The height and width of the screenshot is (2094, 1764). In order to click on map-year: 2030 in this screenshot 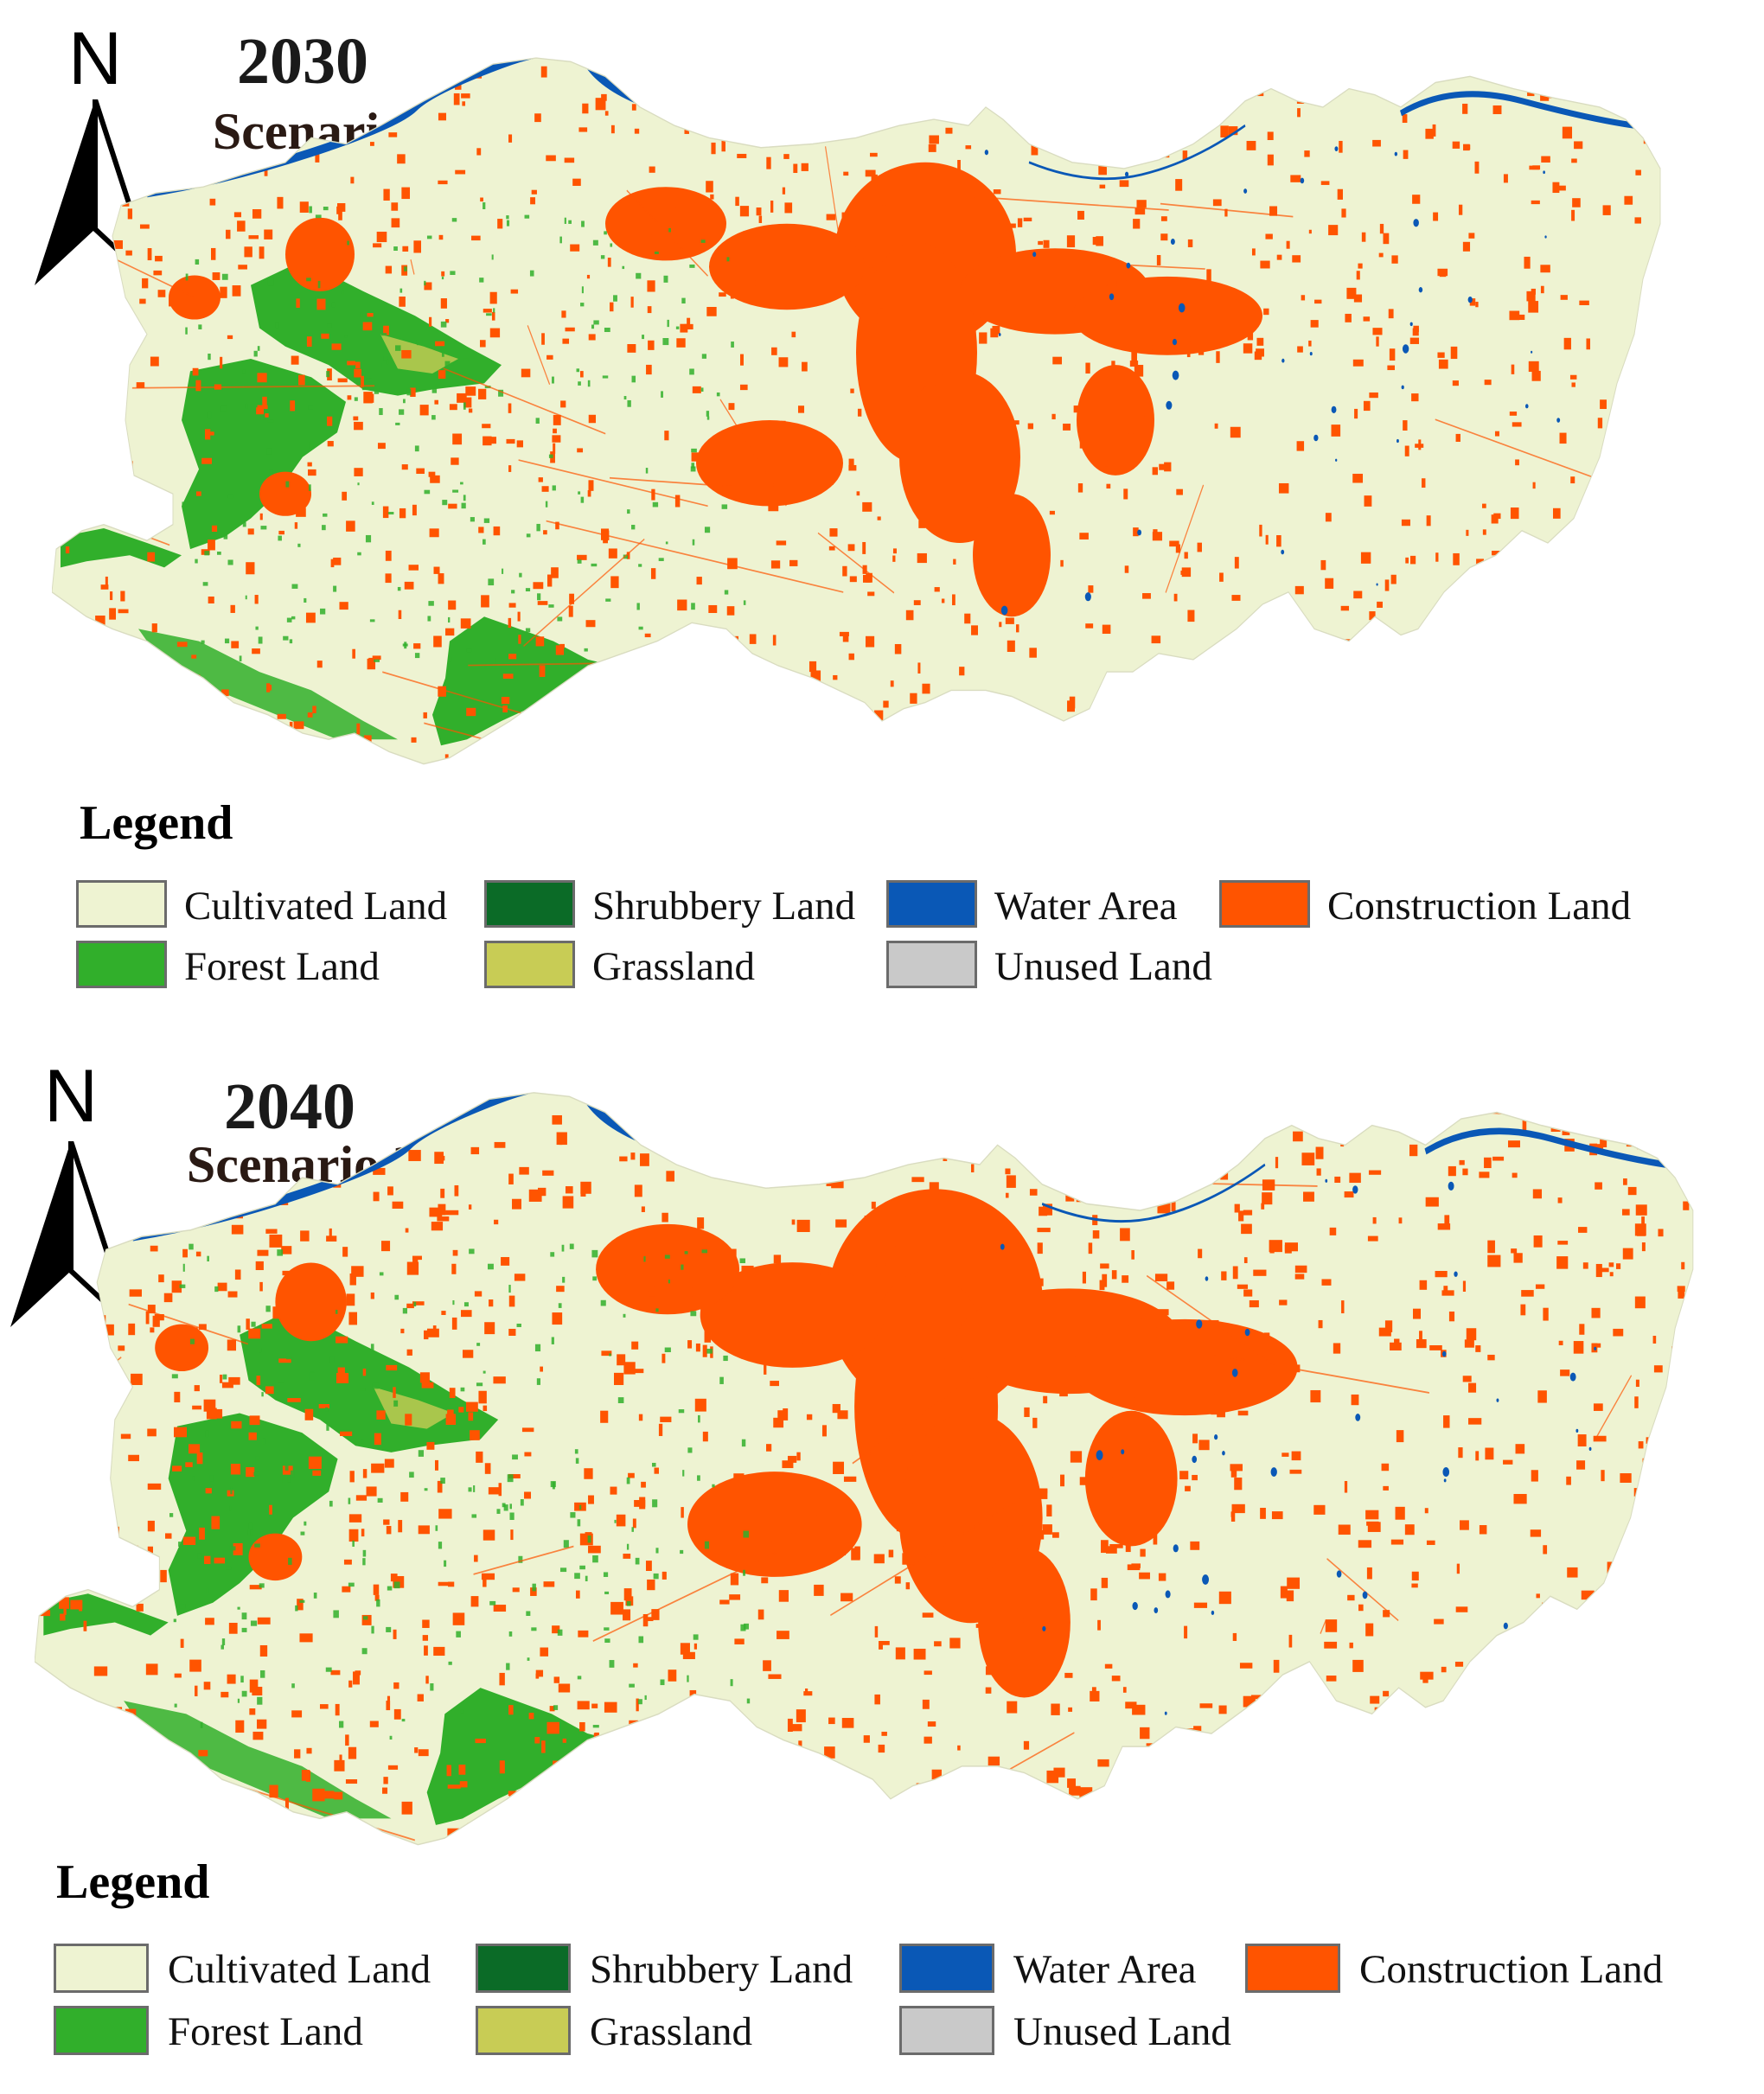, I will do `click(302, 62)`.